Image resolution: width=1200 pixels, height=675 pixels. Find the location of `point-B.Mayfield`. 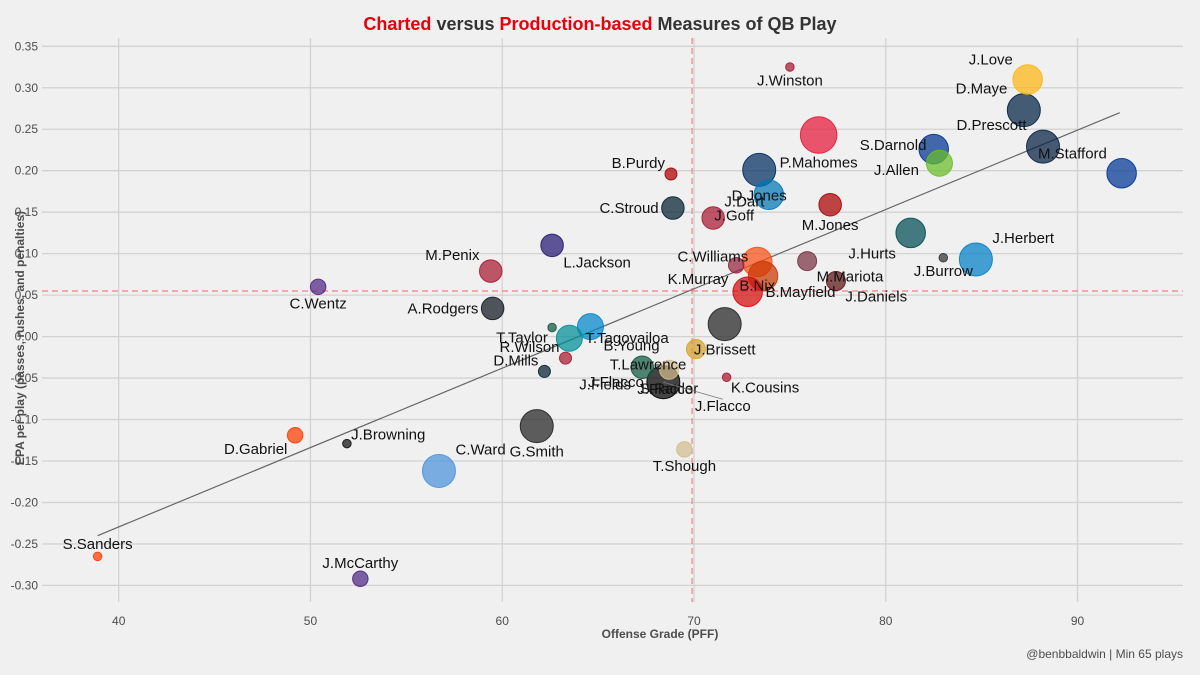

point-B.Mayfield is located at coordinates (747, 292).